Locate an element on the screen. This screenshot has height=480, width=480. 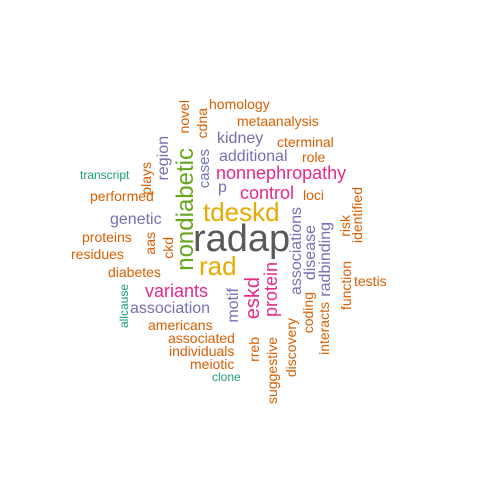
word-diabetes: diabetes is located at coordinates (134, 272).